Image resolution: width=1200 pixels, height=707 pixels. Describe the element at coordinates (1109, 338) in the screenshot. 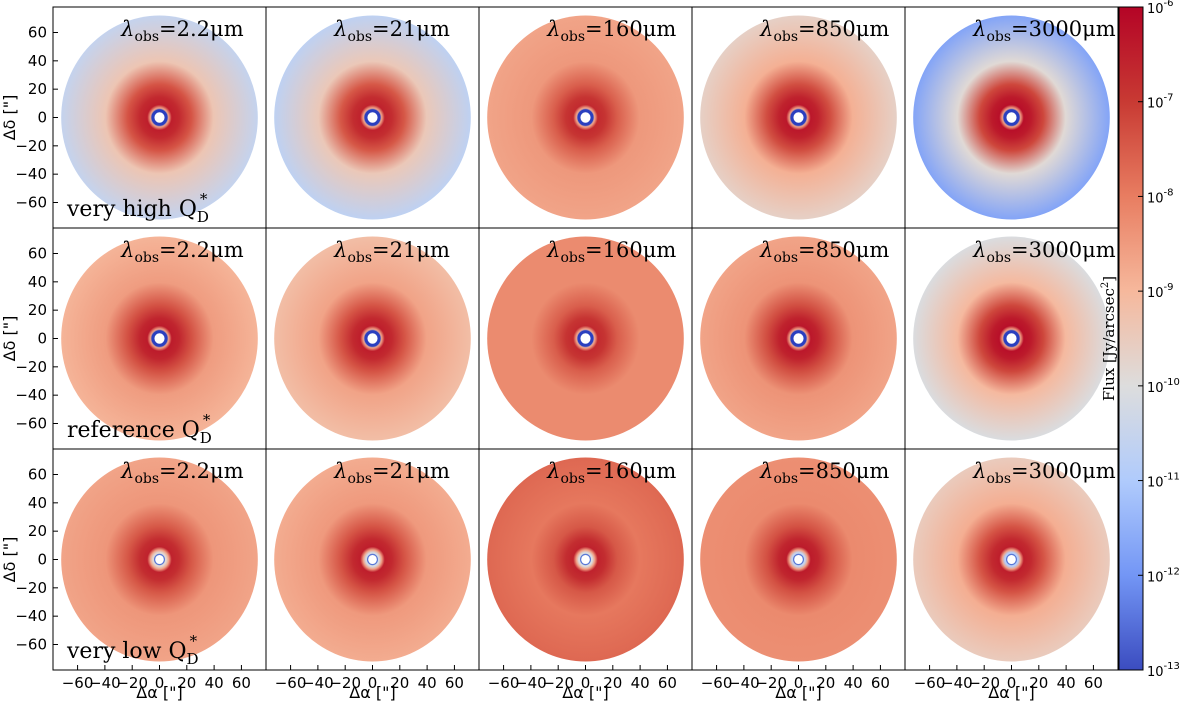

I see `colorbar-label: Flux [Jy/arcsec2]` at that location.